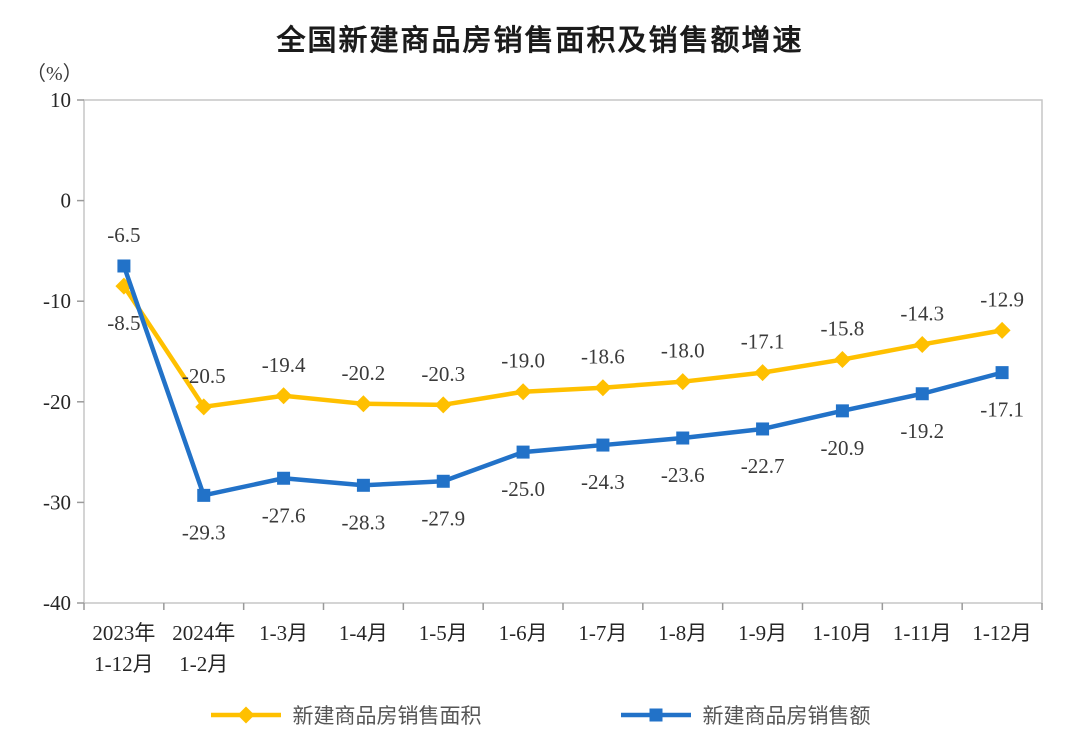  What do you see at coordinates (57, 502) in the screenshot?
I see `y-tick-label: -30` at bounding box center [57, 502].